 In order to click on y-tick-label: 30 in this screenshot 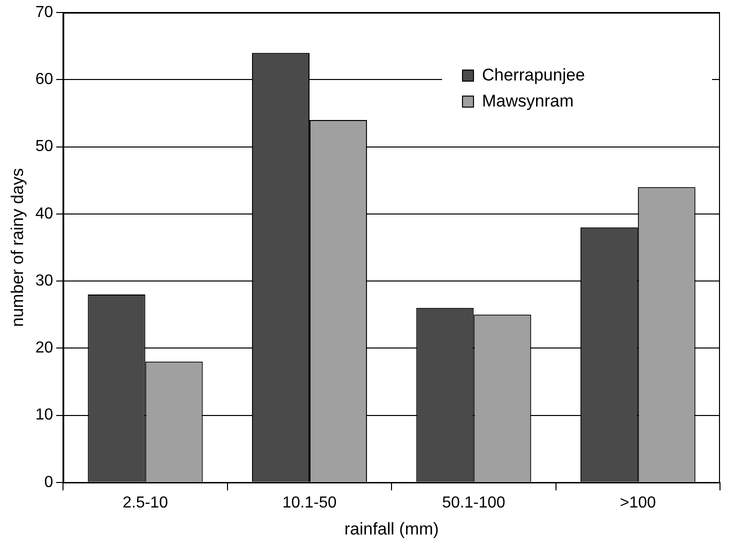, I will do `click(44, 281)`.